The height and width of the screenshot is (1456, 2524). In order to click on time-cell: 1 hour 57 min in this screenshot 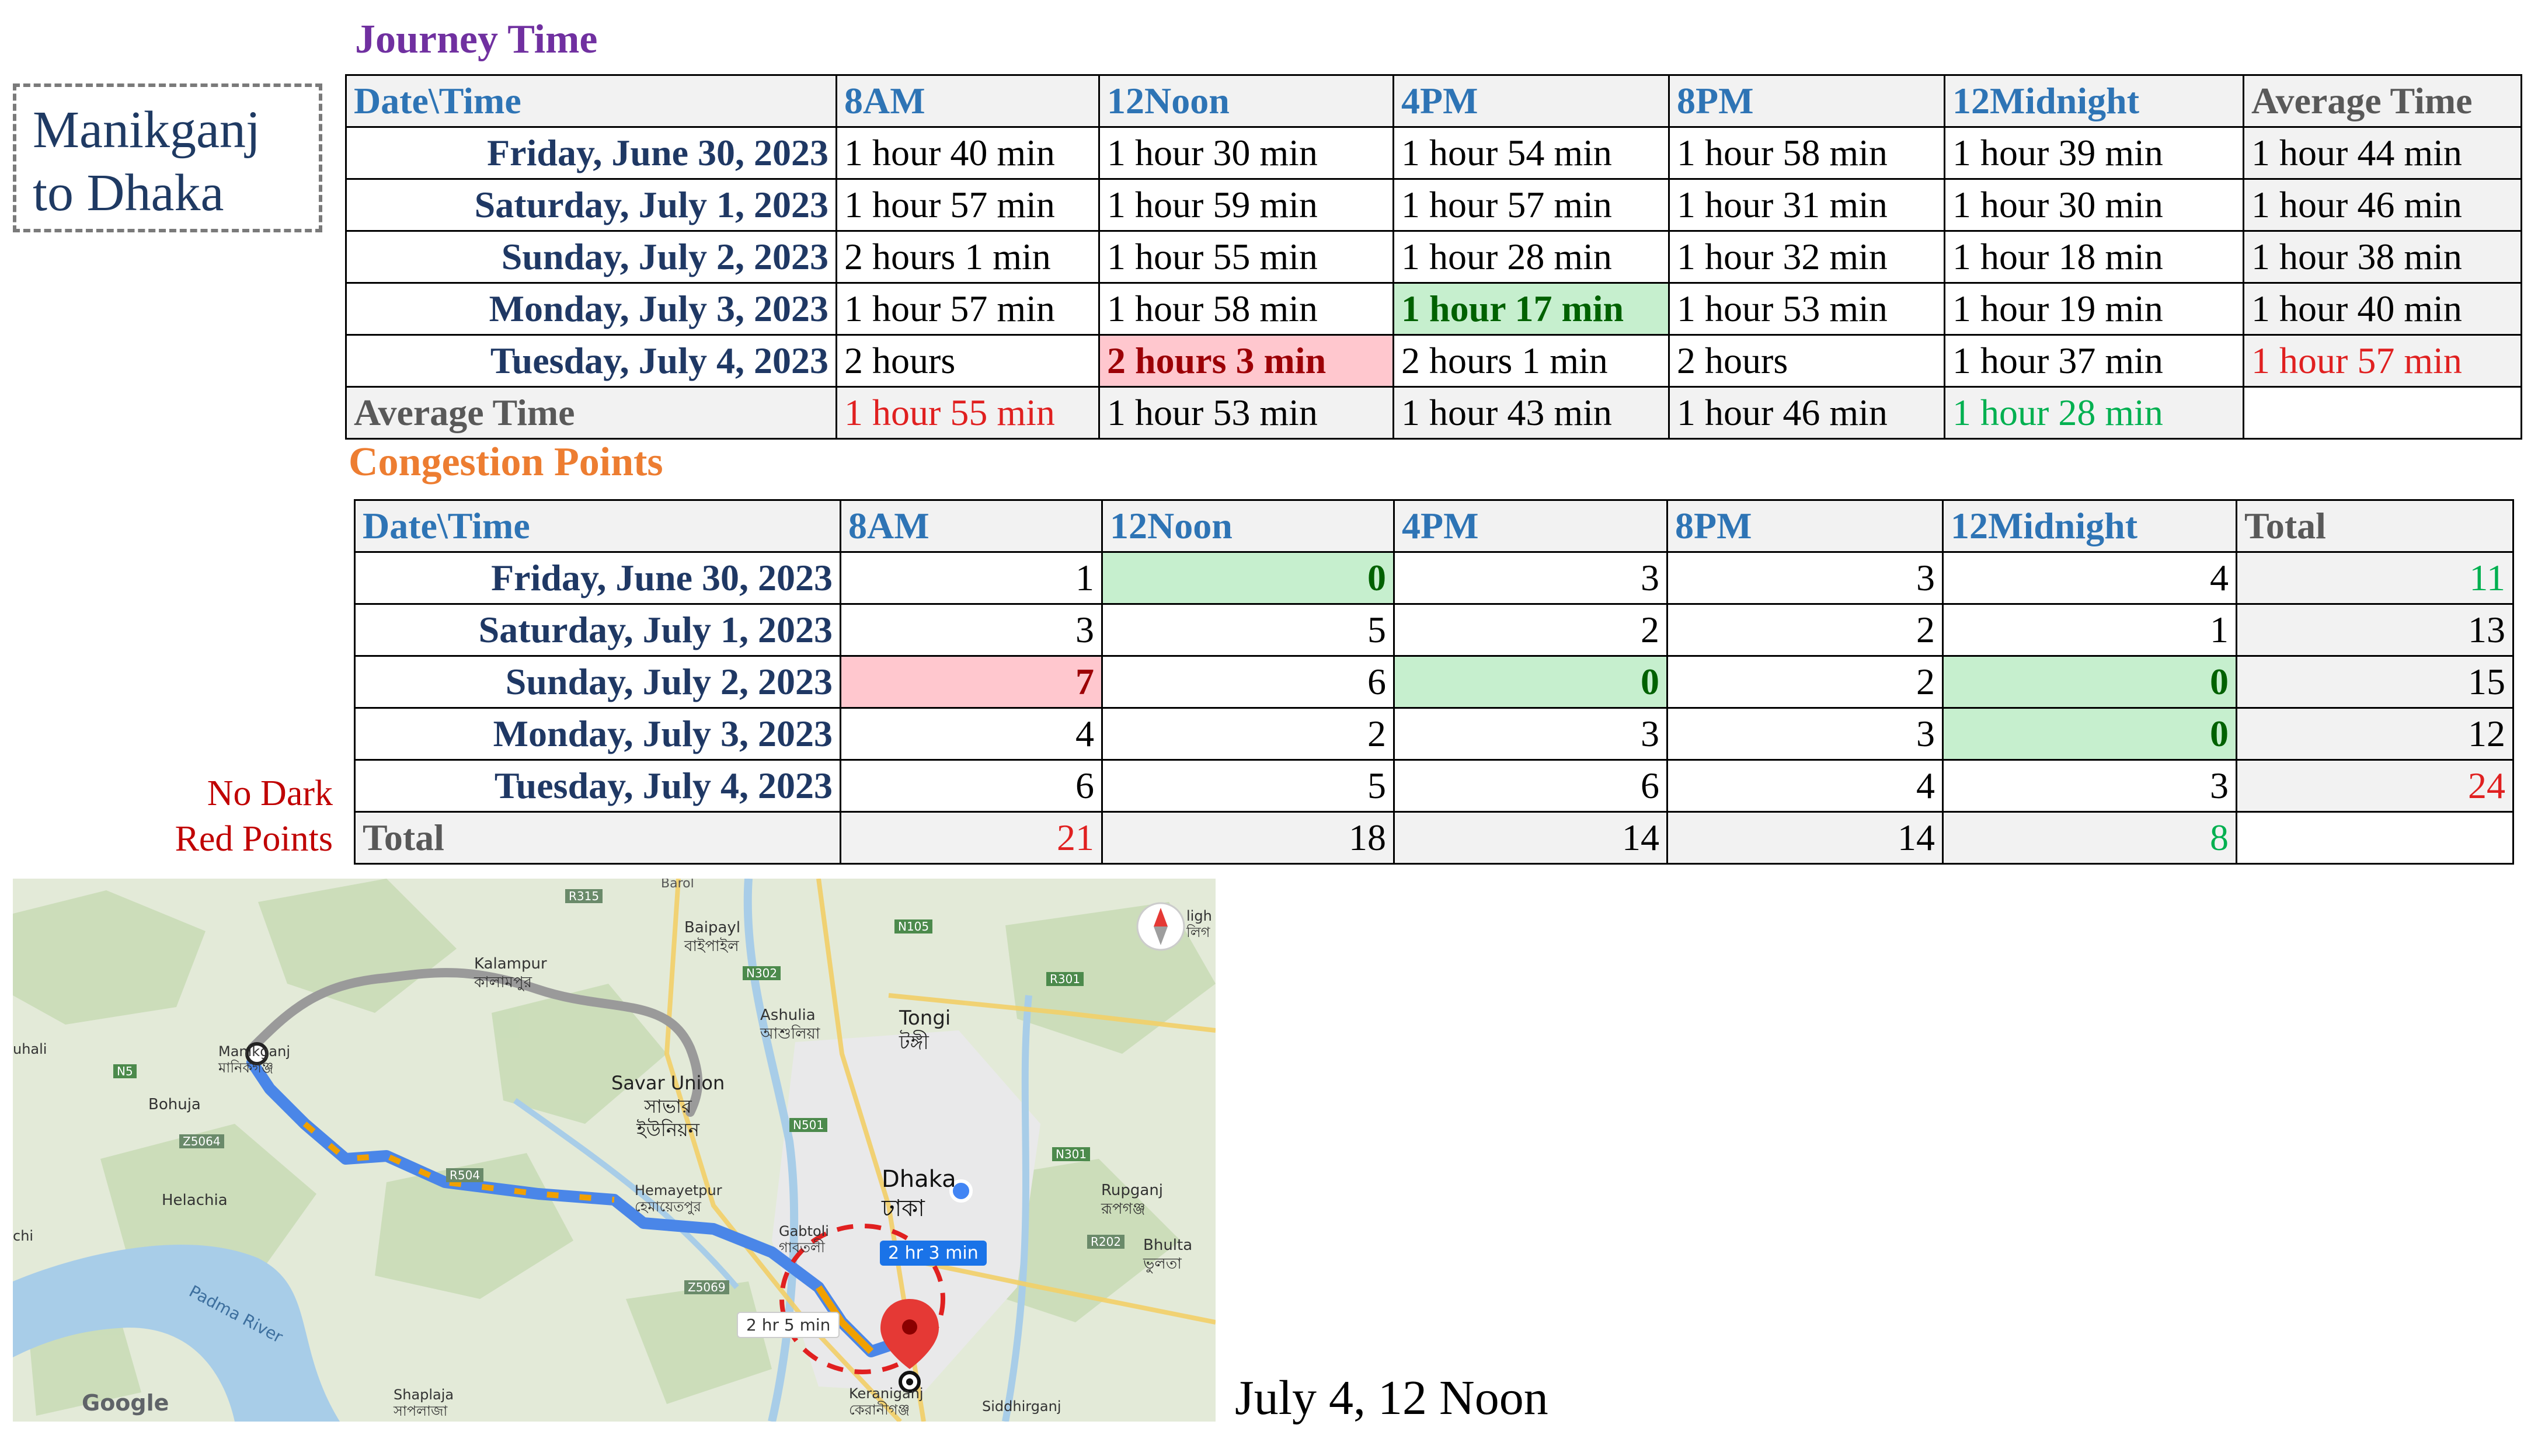, I will do `click(1531, 205)`.